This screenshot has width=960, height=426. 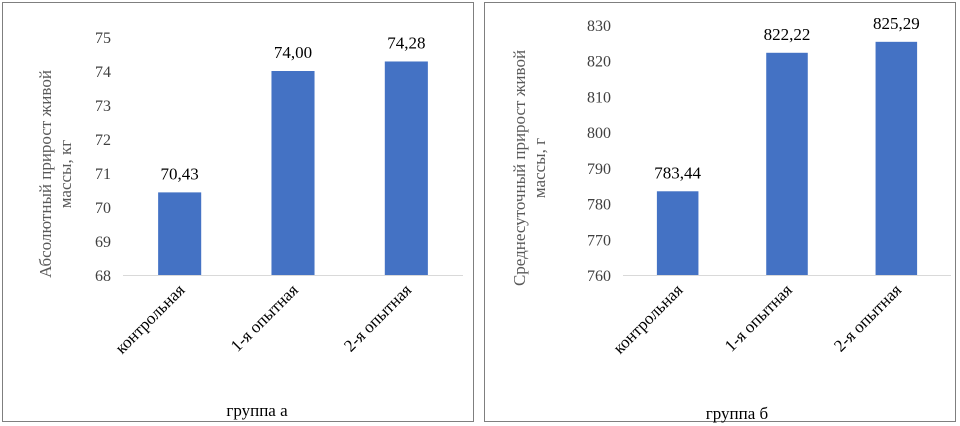 I want to click on y-tick-label: 830, so click(x=599, y=26).